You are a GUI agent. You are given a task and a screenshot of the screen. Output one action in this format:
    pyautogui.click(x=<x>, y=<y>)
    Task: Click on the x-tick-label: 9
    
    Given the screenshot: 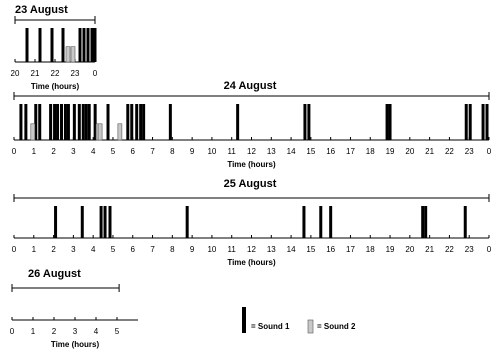 What is the action you would take?
    pyautogui.click(x=192, y=249)
    